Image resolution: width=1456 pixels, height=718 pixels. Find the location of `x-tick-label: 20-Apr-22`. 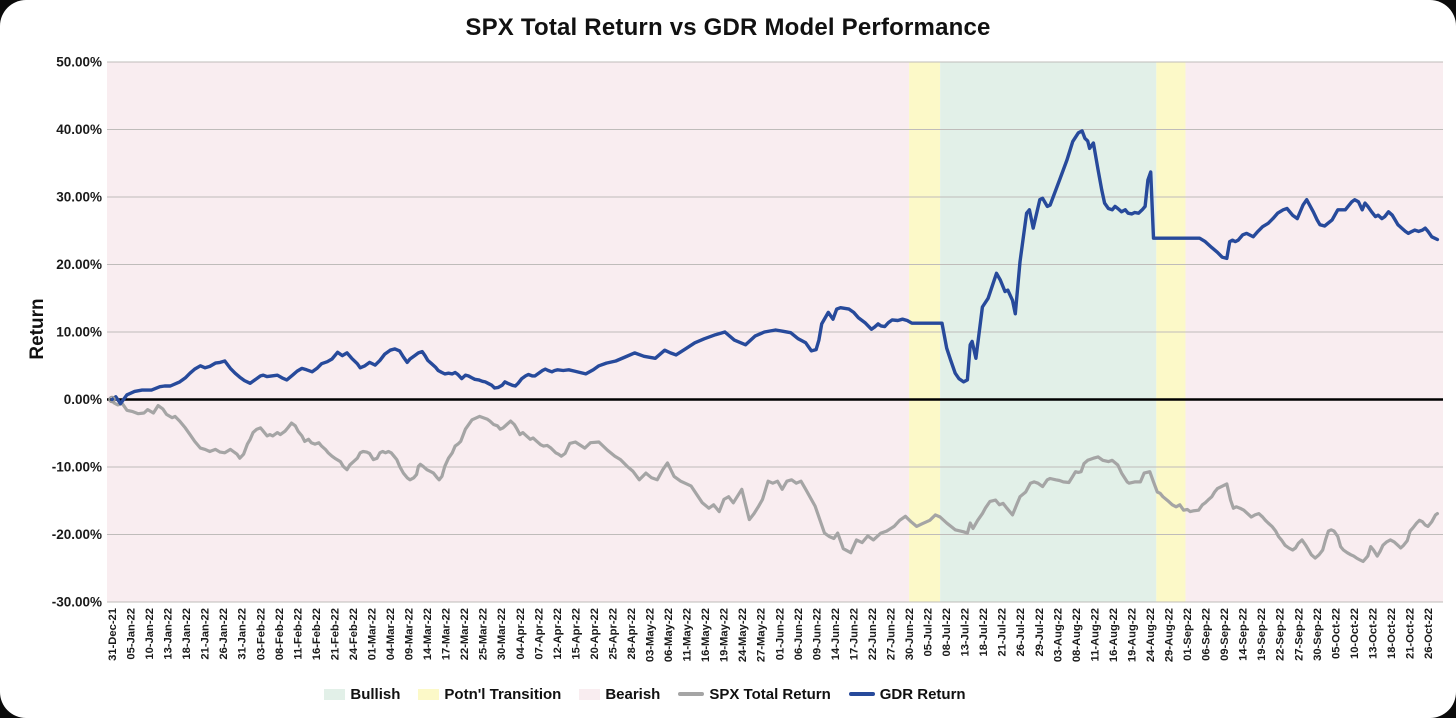

x-tick-label: 20-Apr-22 is located at coordinates (595, 634).